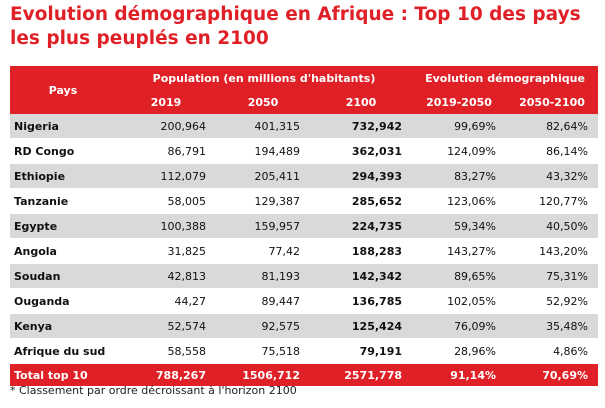 The height and width of the screenshot is (408, 605). I want to click on pop-2050-cell: 401,315, so click(263, 126).